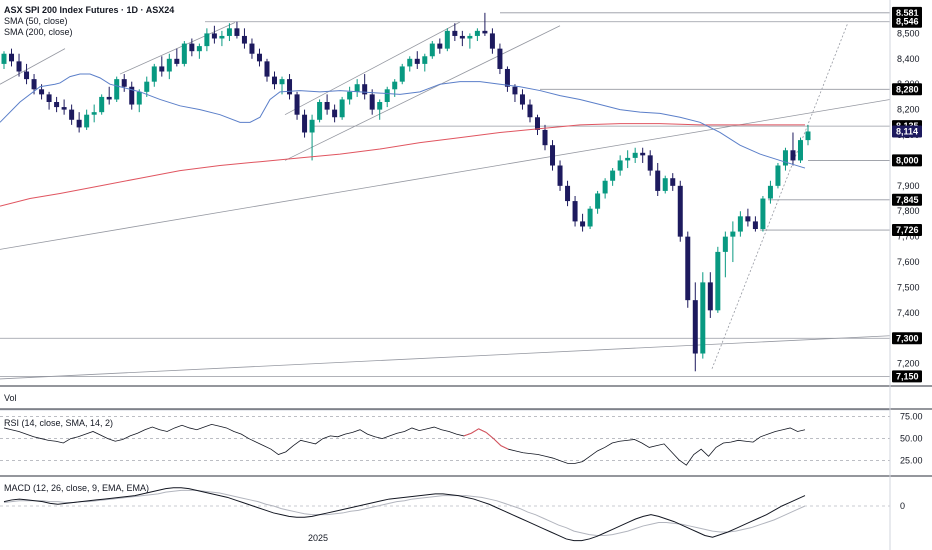 This screenshot has width=932, height=550. Describe the element at coordinates (77, 488) in the screenshot. I see `macd-legend: MACD (12, 26, close, 9, EMA, EMA)` at that location.